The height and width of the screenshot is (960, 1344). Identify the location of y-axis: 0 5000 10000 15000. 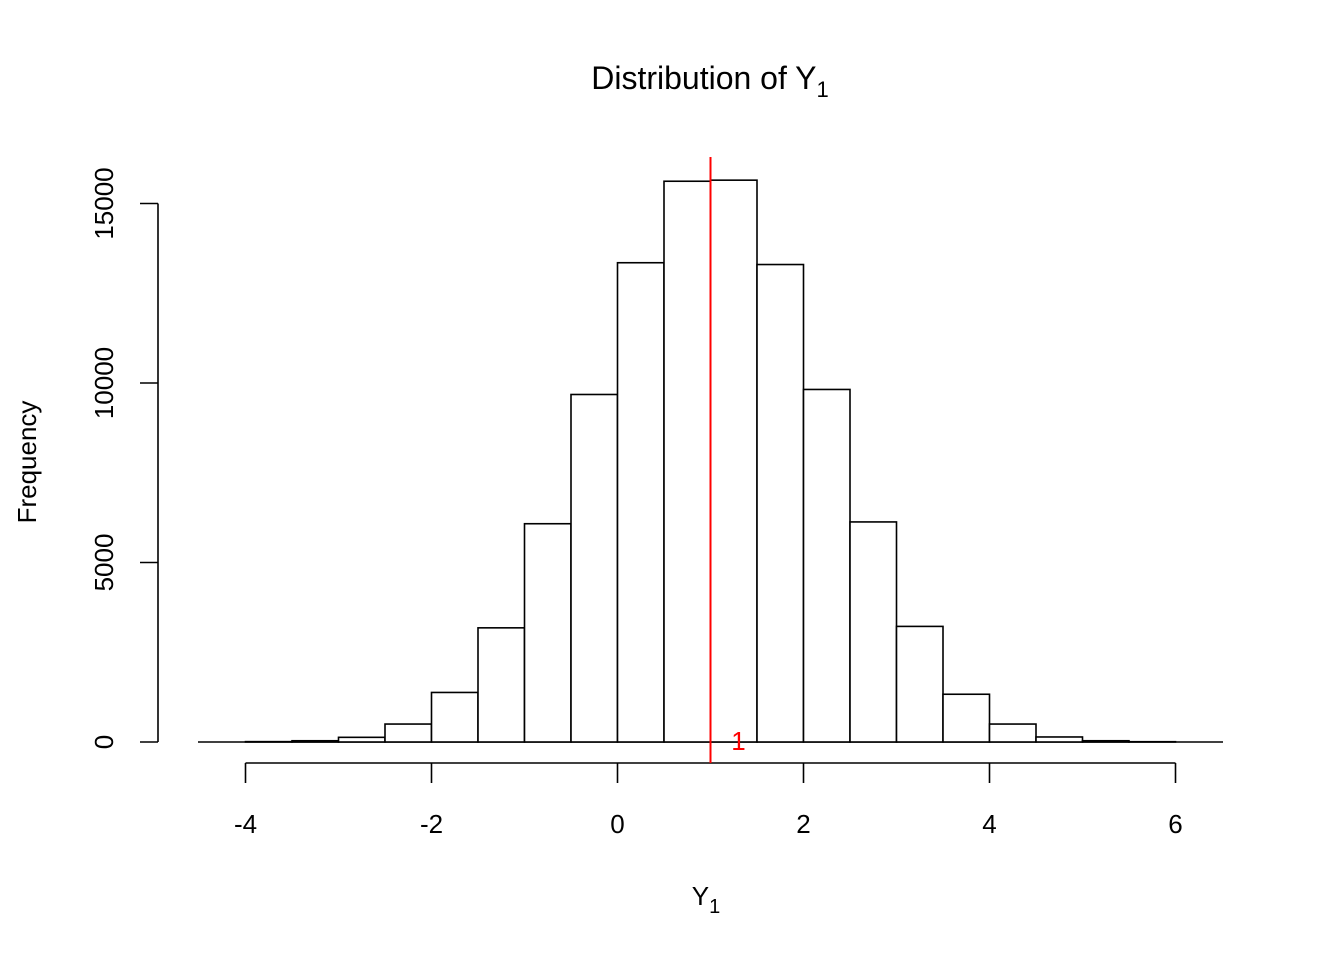
(124, 458).